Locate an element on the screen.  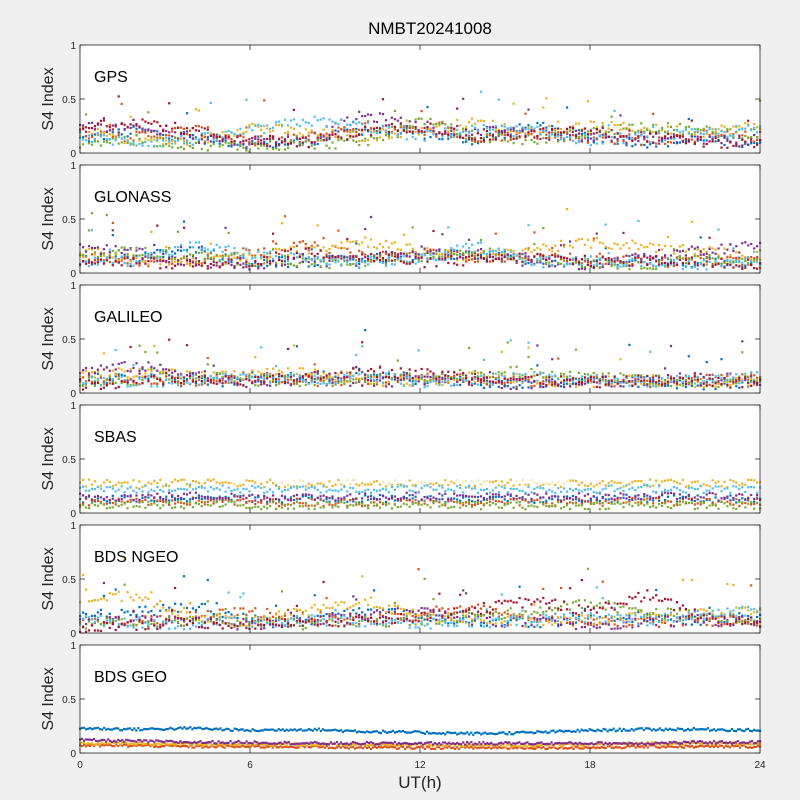
plot-area is located at coordinates (420, 219).